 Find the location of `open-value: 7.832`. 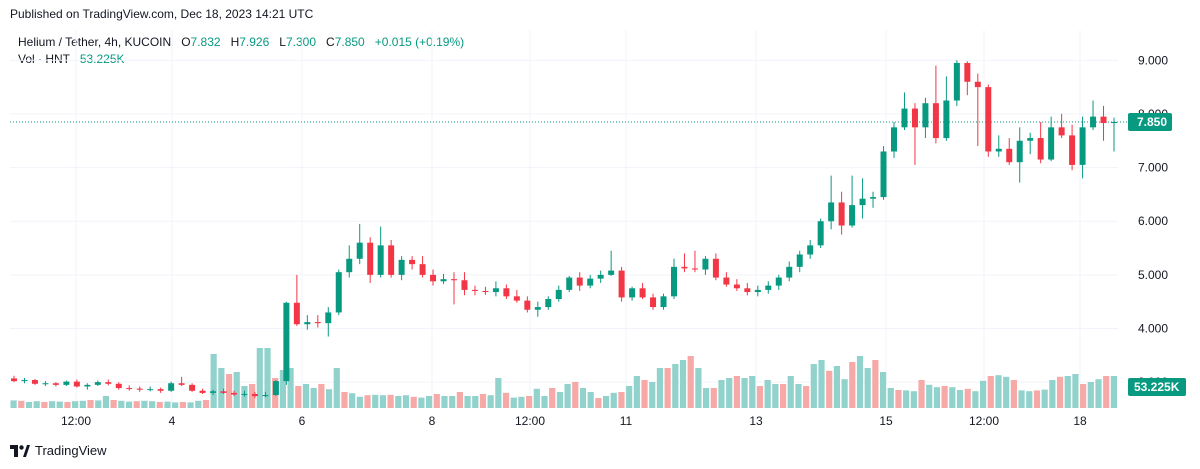

open-value: 7.832 is located at coordinates (205, 42).